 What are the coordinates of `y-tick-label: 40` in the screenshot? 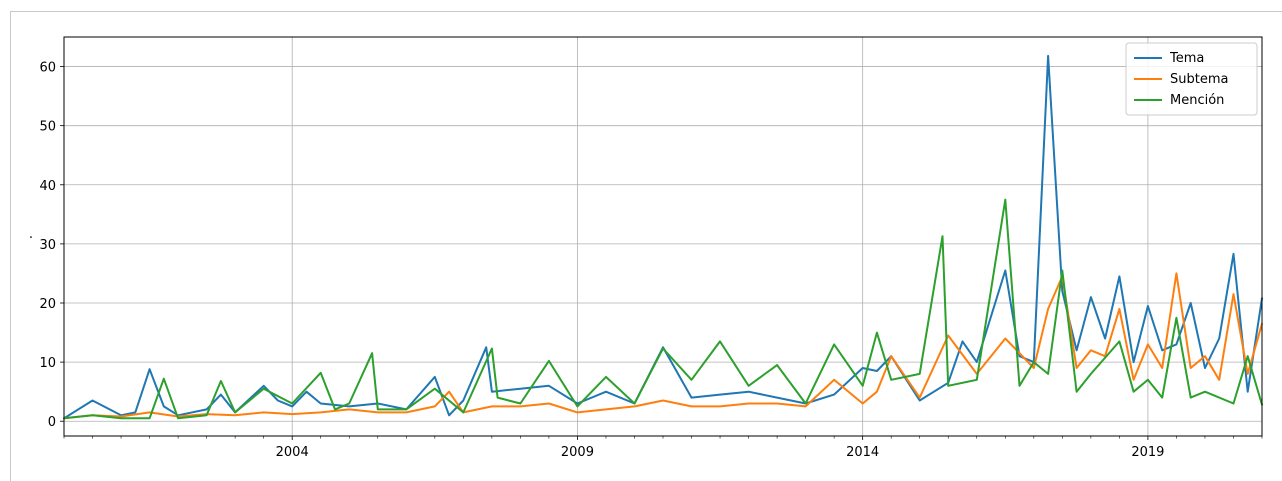 It's located at (47, 186).